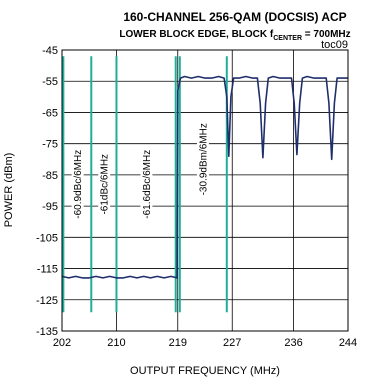 This screenshot has height=386, width=367. What do you see at coordinates (47, 270) in the screenshot?
I see `y-tick-label: -115` at bounding box center [47, 270].